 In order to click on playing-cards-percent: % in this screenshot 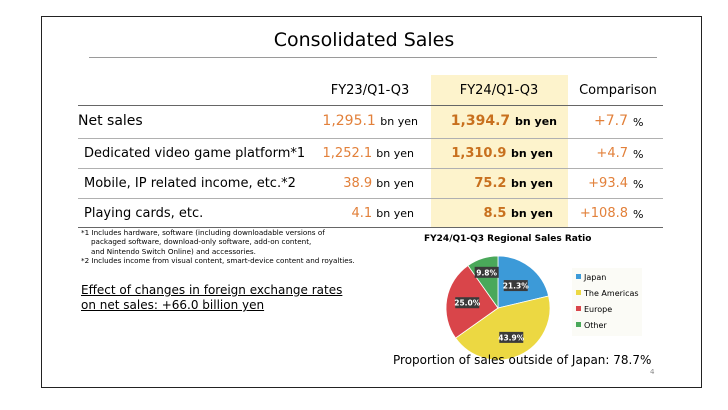, I will do `click(638, 214)`.